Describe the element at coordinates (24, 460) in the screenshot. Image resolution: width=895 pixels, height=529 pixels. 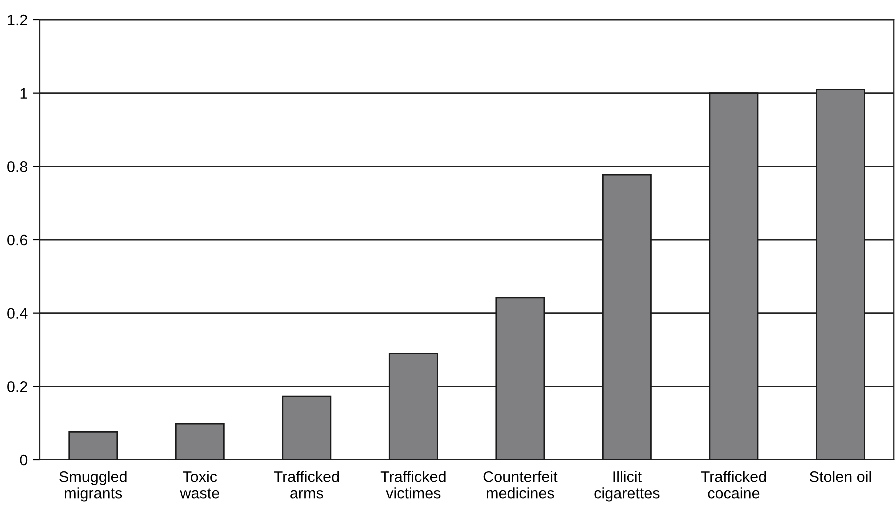
I see `y-tick-label: 0` at that location.